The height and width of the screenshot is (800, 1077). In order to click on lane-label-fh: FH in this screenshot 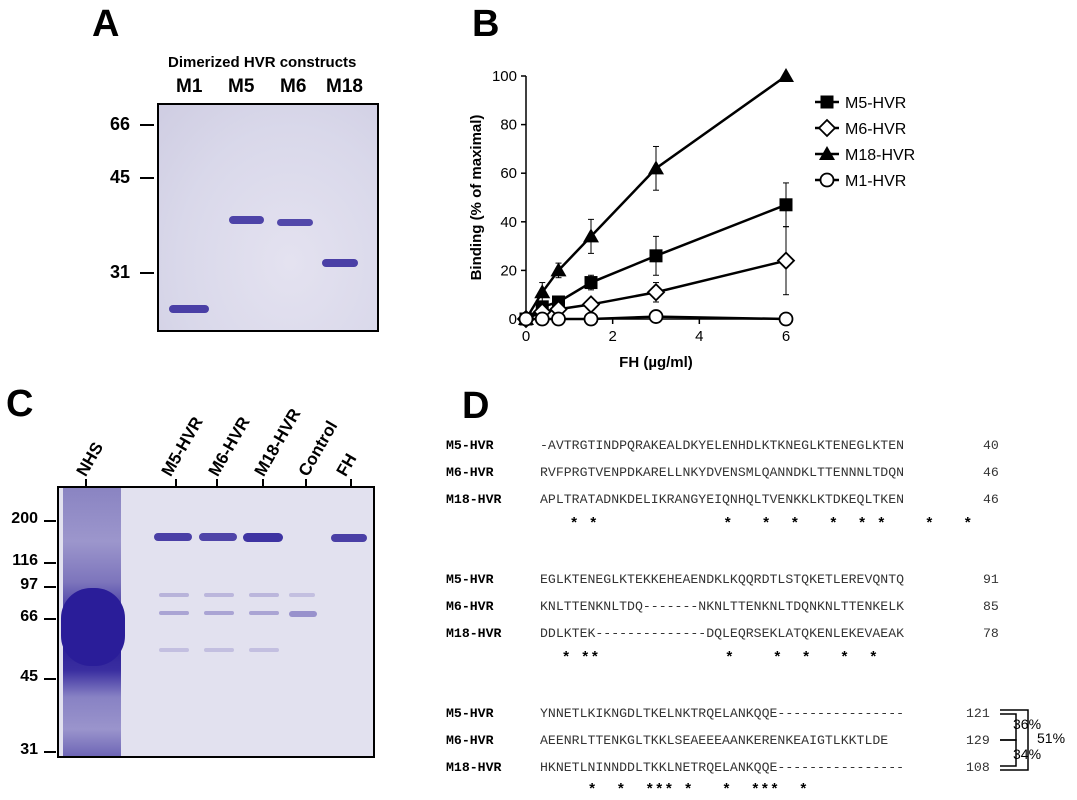, I will do `click(346, 465)`.